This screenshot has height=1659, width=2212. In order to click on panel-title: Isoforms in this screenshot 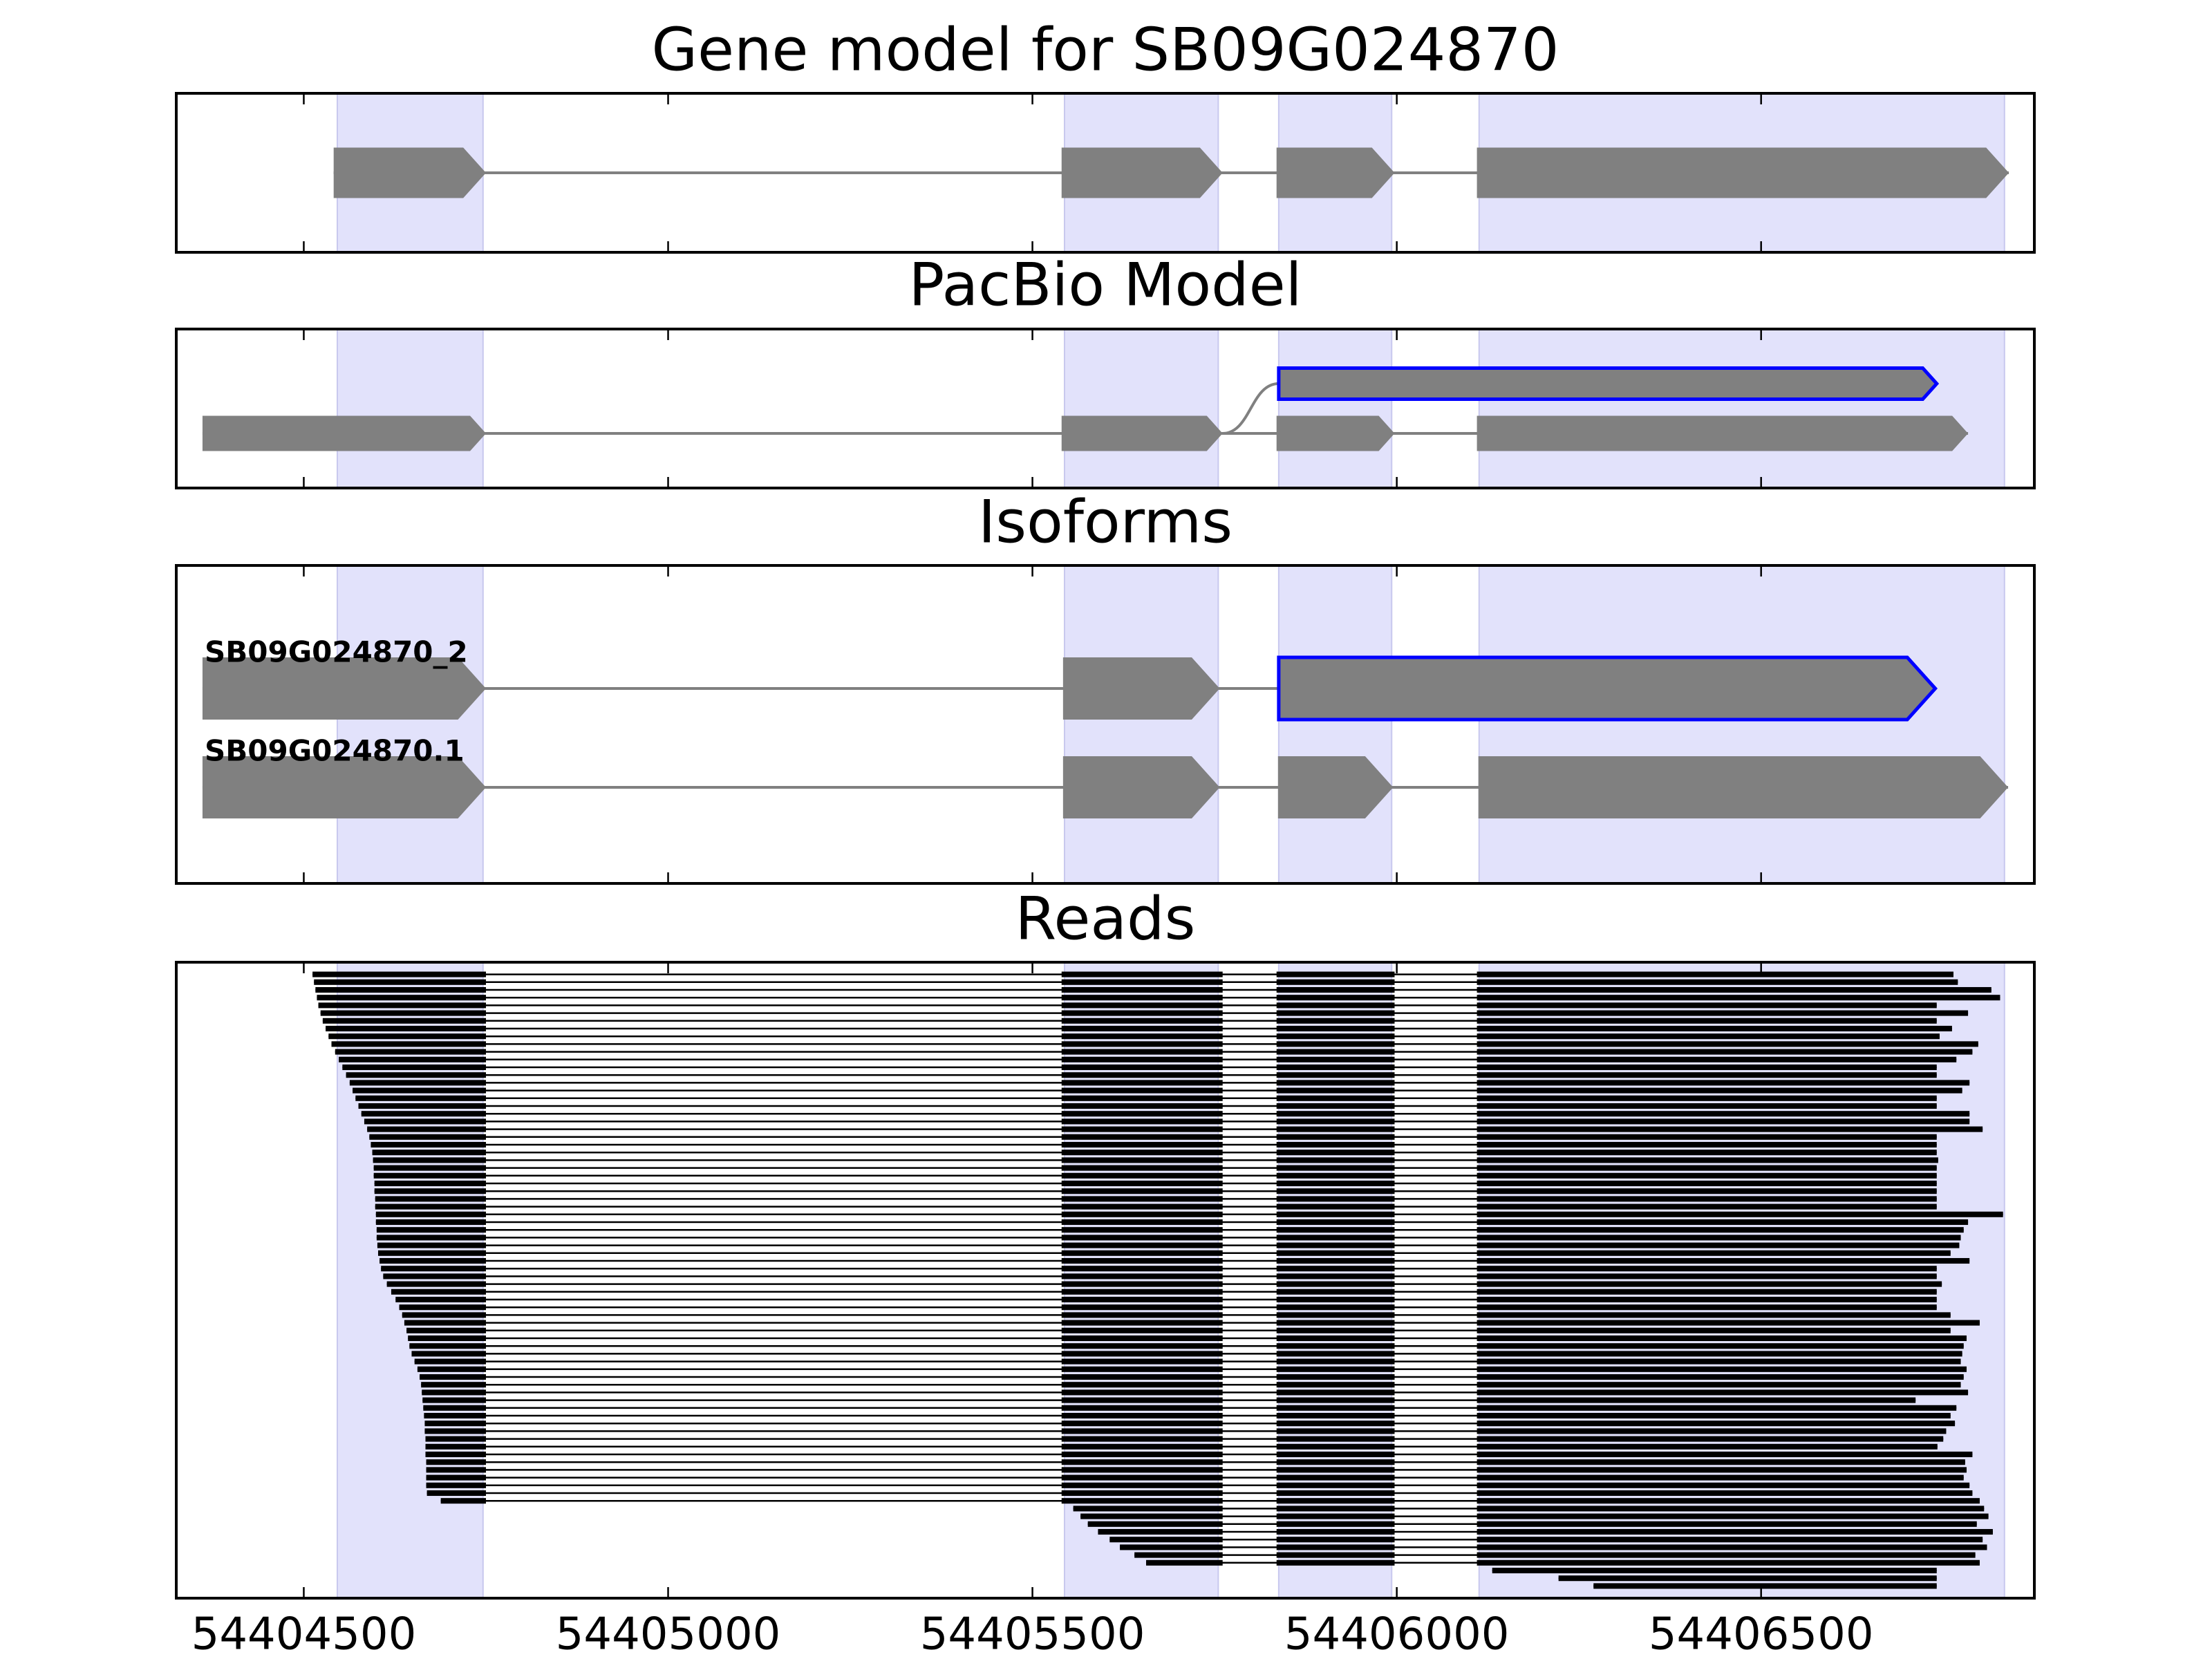, I will do `click(1105, 521)`.